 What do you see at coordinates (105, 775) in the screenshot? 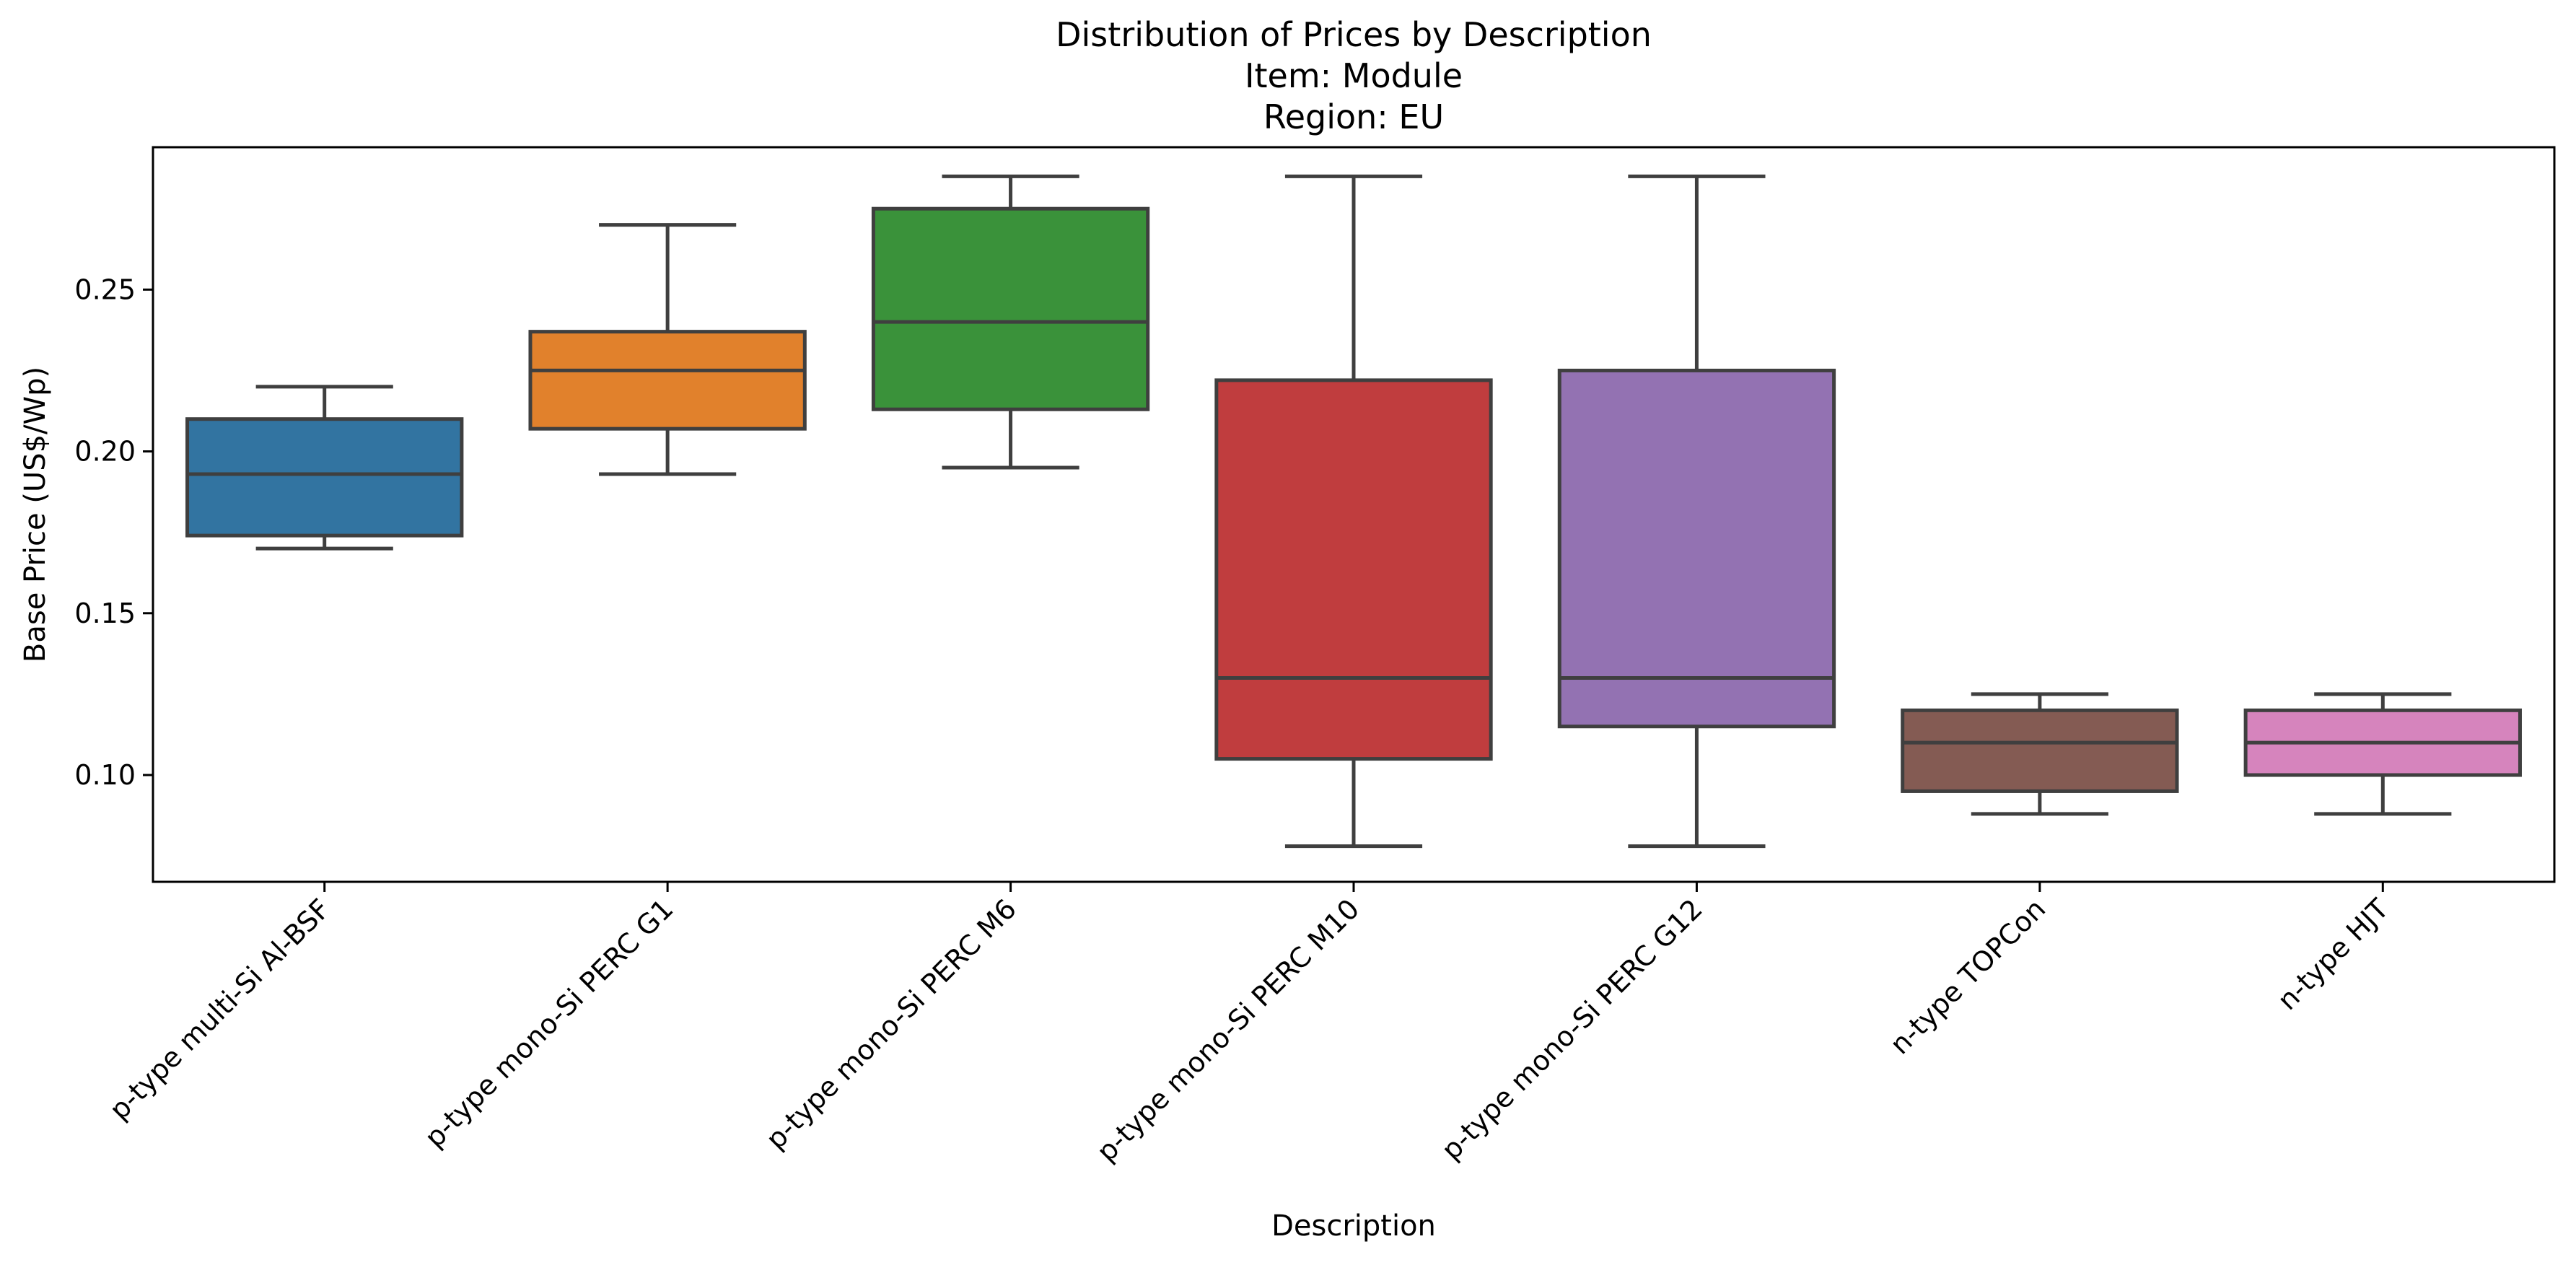
I see `y-tick-label: 0.10` at bounding box center [105, 775].